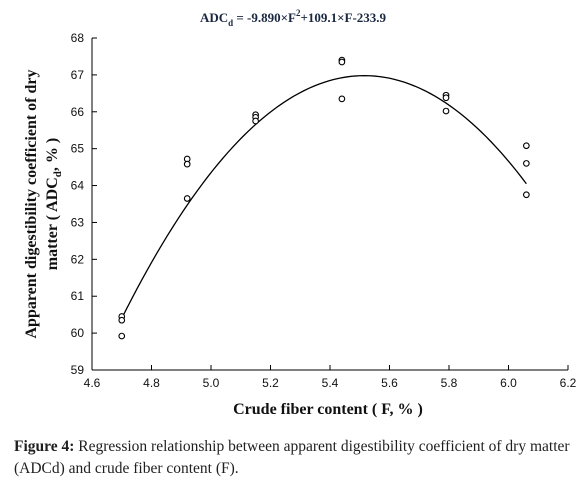 Image resolution: width=588 pixels, height=486 pixels. Describe the element at coordinates (78, 333) in the screenshot. I see `y-tick-label-1: 60` at that location.